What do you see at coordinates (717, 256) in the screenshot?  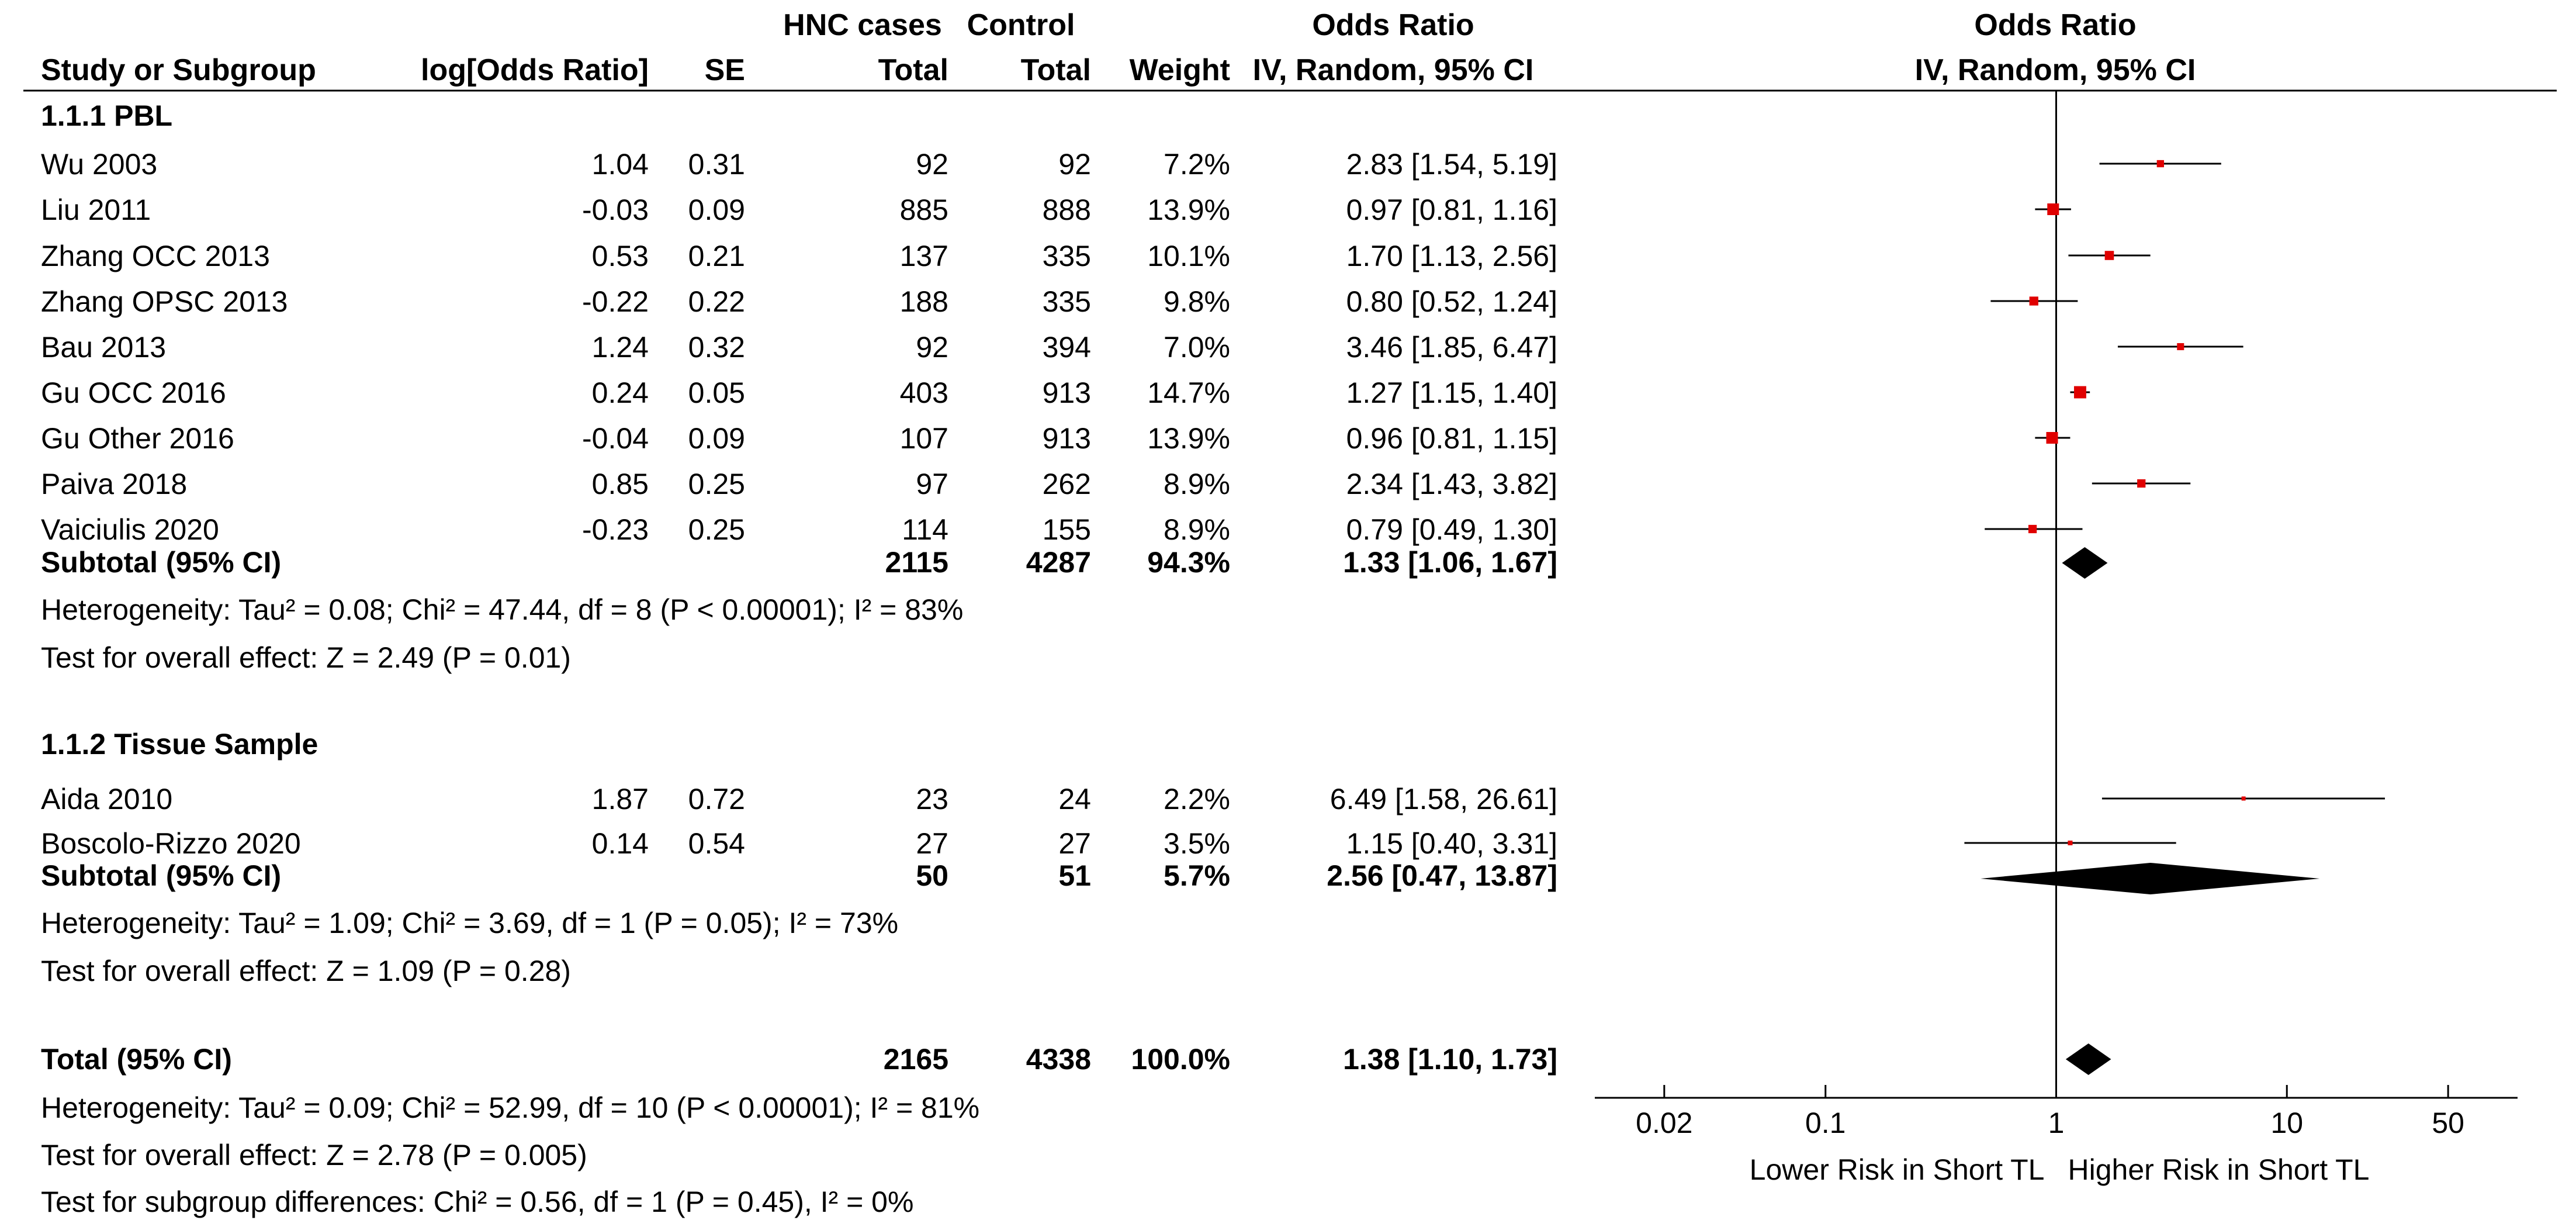 I see `study-se: 0.21` at bounding box center [717, 256].